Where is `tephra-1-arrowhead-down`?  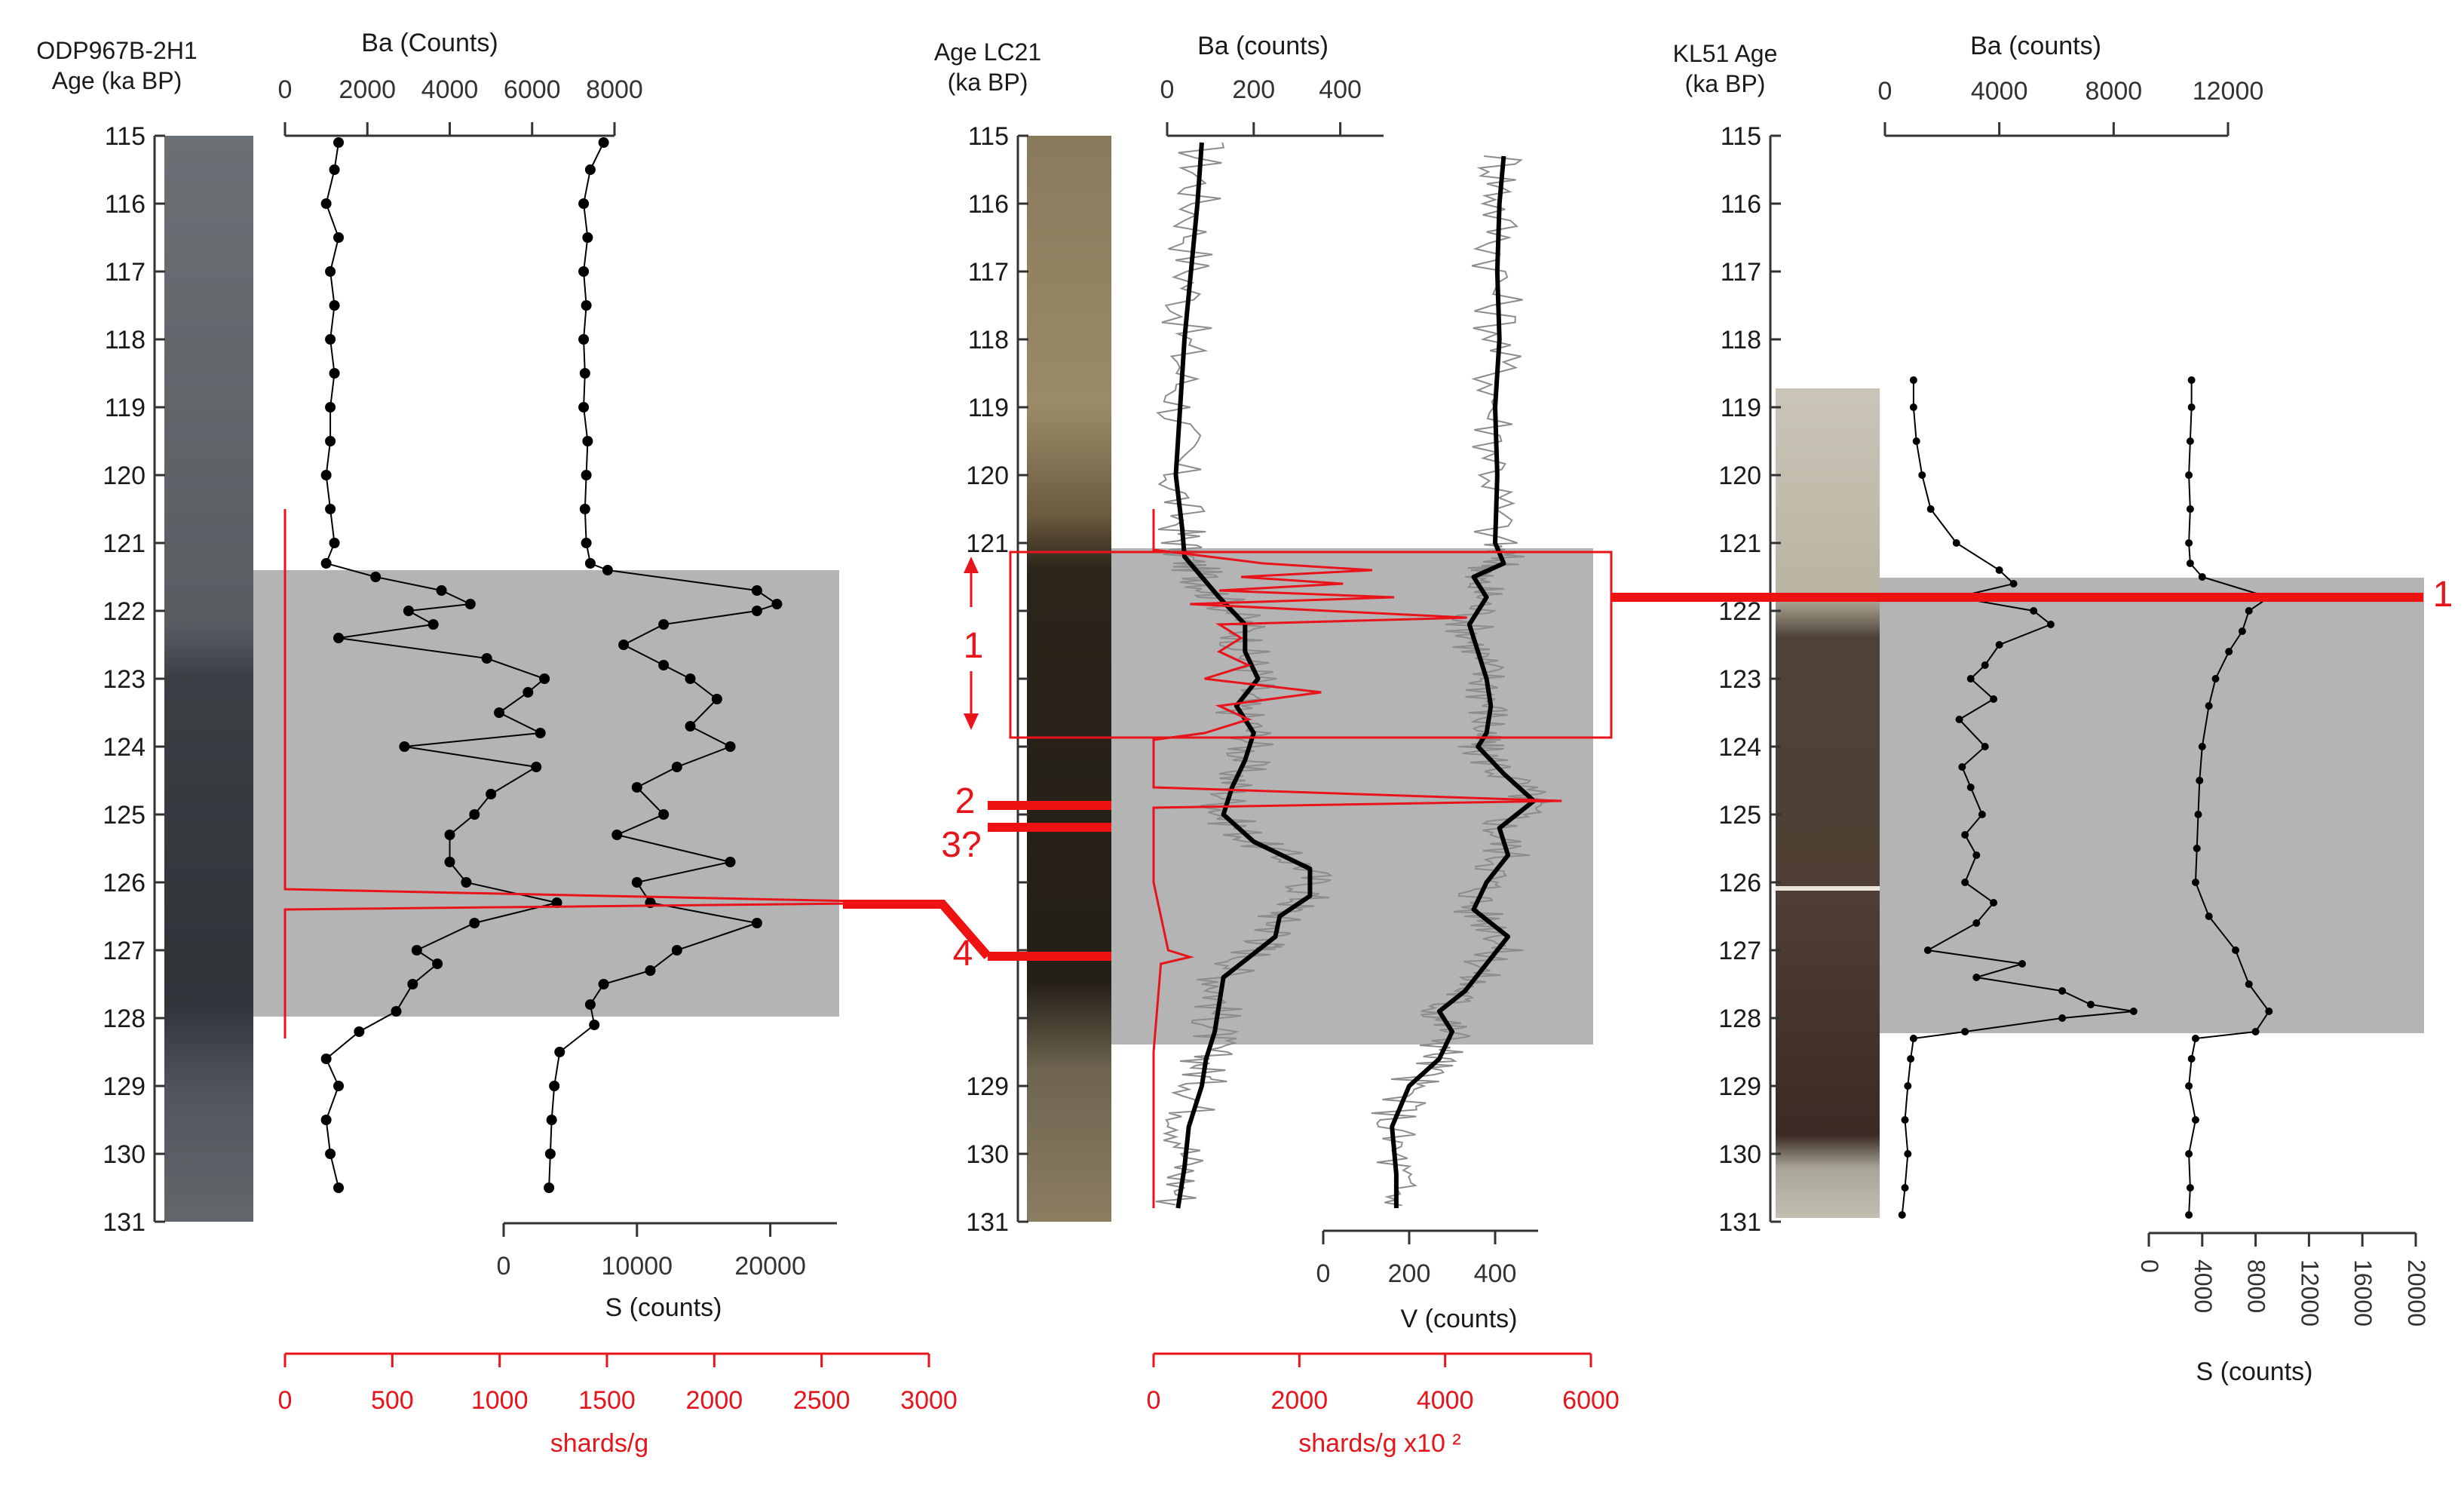 tephra-1-arrowhead-down is located at coordinates (972, 721).